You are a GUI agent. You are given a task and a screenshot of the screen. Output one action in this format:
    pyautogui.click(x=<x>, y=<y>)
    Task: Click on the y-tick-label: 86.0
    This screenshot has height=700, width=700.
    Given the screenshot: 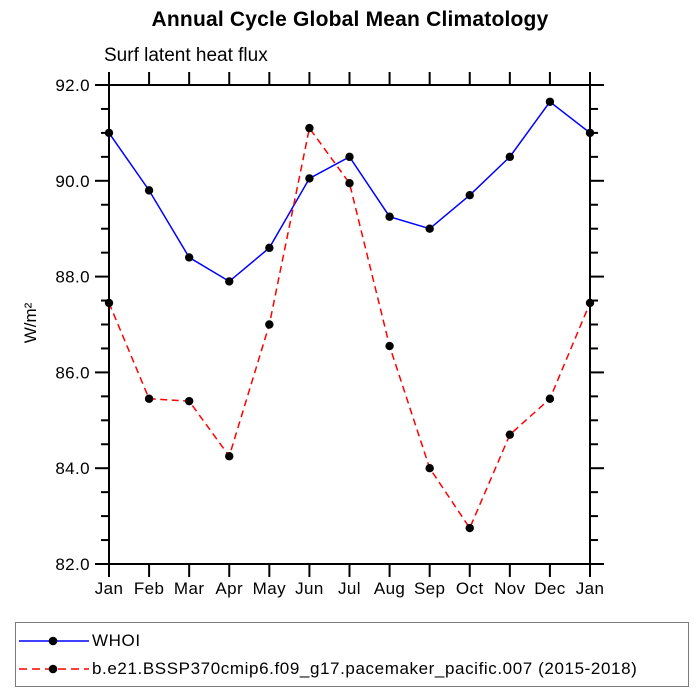 What is the action you would take?
    pyautogui.click(x=72, y=372)
    